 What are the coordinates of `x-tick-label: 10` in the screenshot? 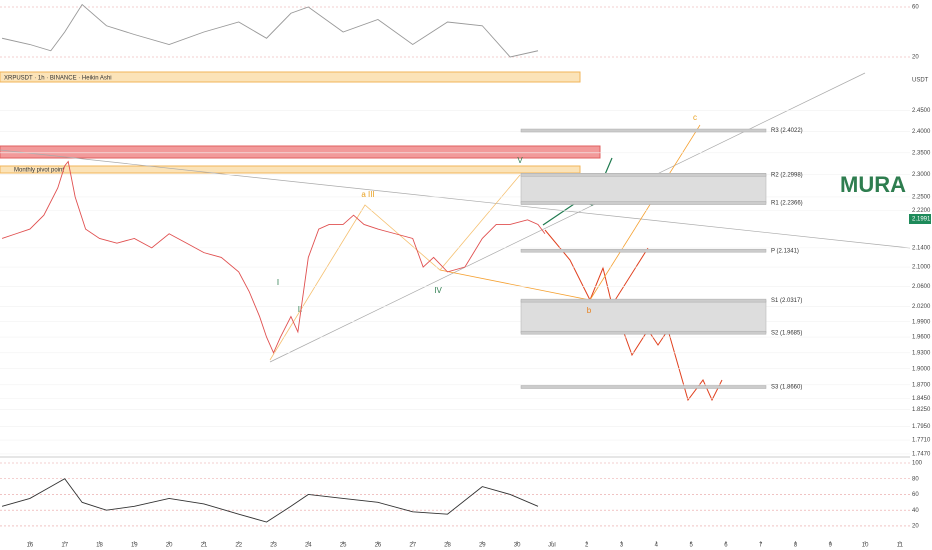 It's located at (865, 546).